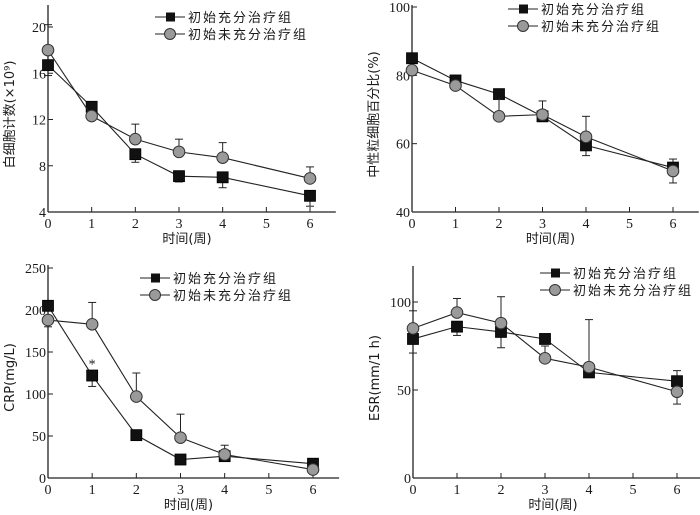  Describe the element at coordinates (35, 311) in the screenshot. I see `y-tick-label: 200` at that location.